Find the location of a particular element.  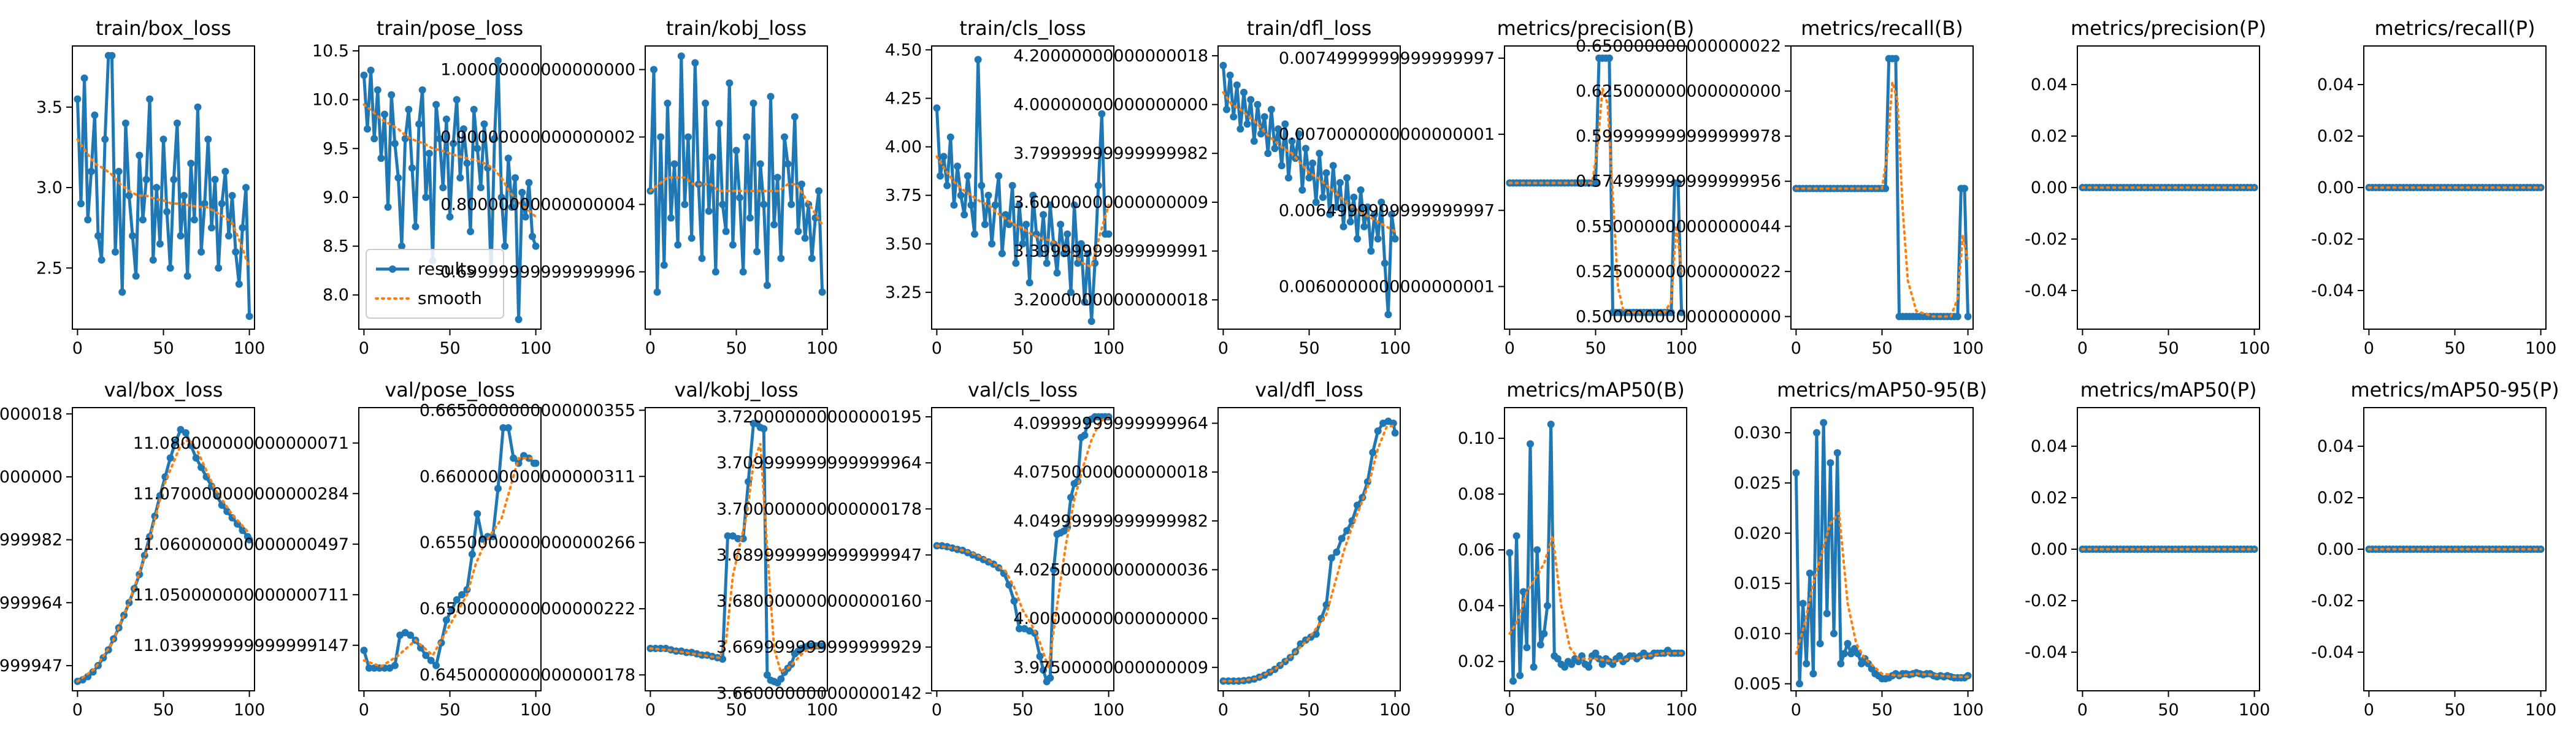

panel-train-box-loss: train/box_loss 0 50 100 2.5 3.0 3.5 is located at coordinates (150, 187).